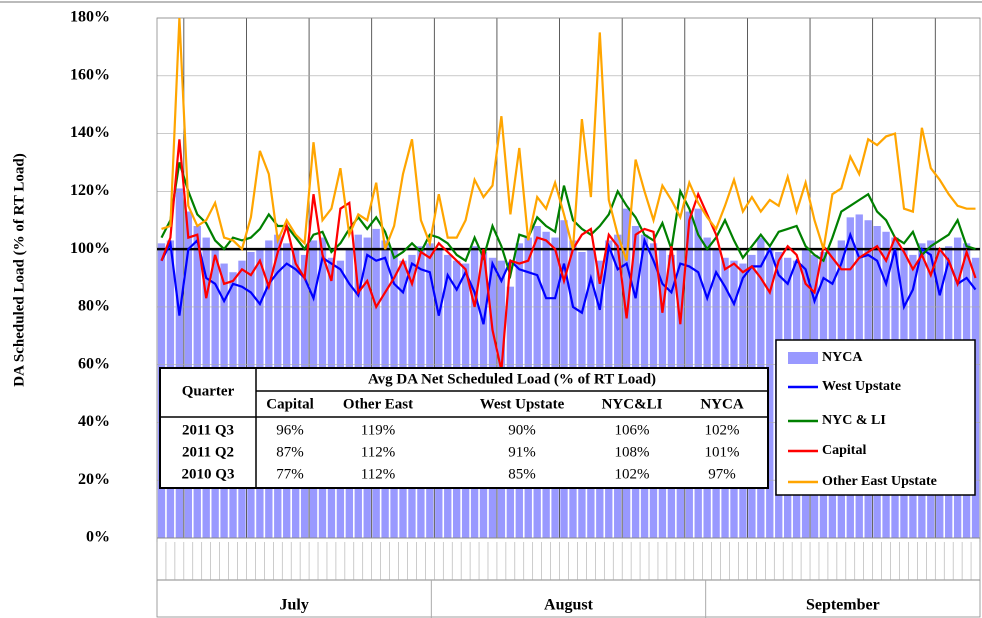 The height and width of the screenshot is (618, 982). Describe the element at coordinates (512, 379) in the screenshot. I see `table-group-header: Avg DA Net Scheduled Load (% of RT Load)` at that location.